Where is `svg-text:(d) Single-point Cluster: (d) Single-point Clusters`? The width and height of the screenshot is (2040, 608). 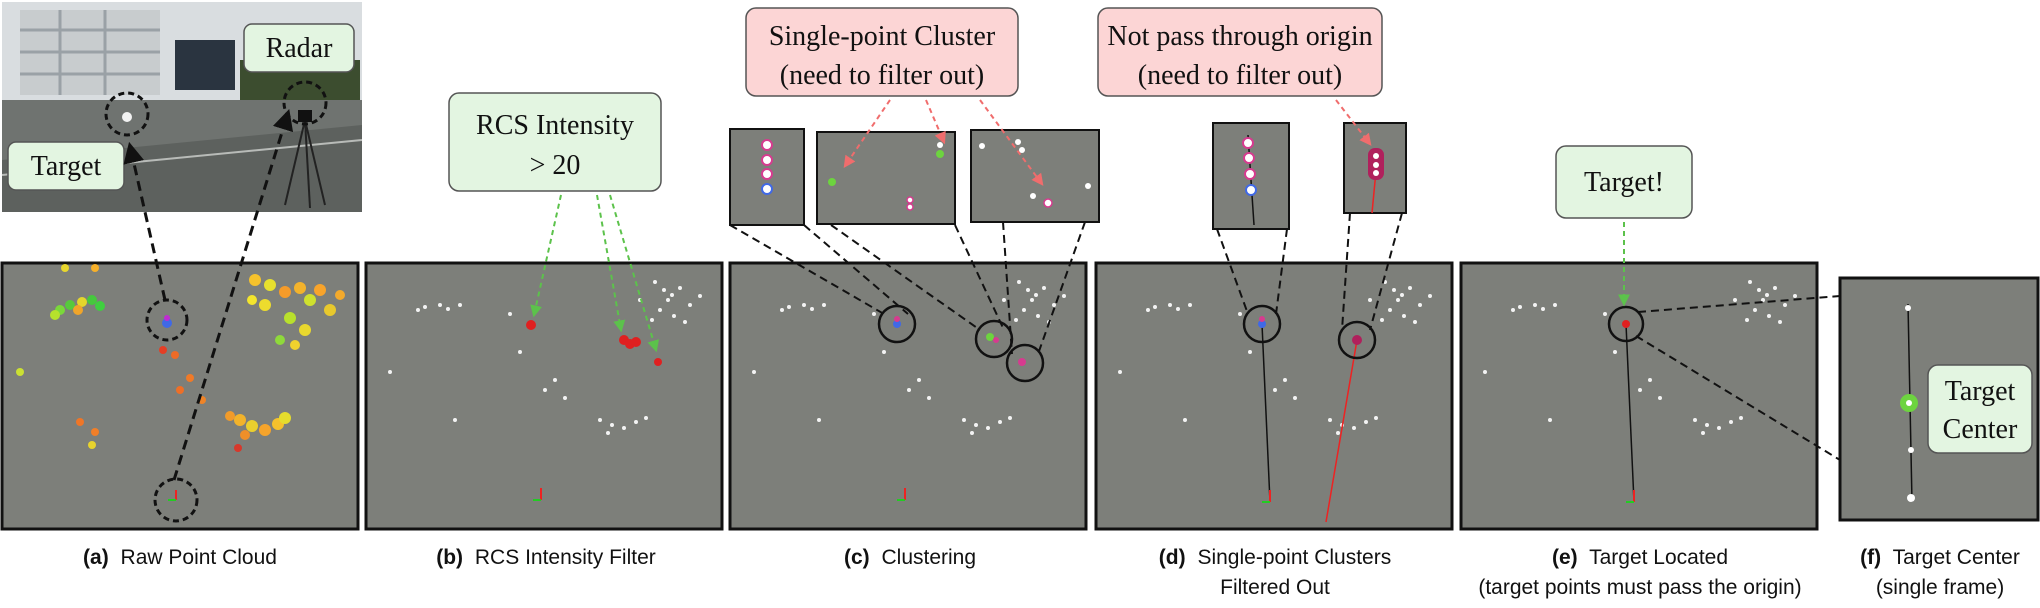
svg-text:(d) Single-point Cluster: (d) Single-point Clusters is located at coordinates (1275, 557).